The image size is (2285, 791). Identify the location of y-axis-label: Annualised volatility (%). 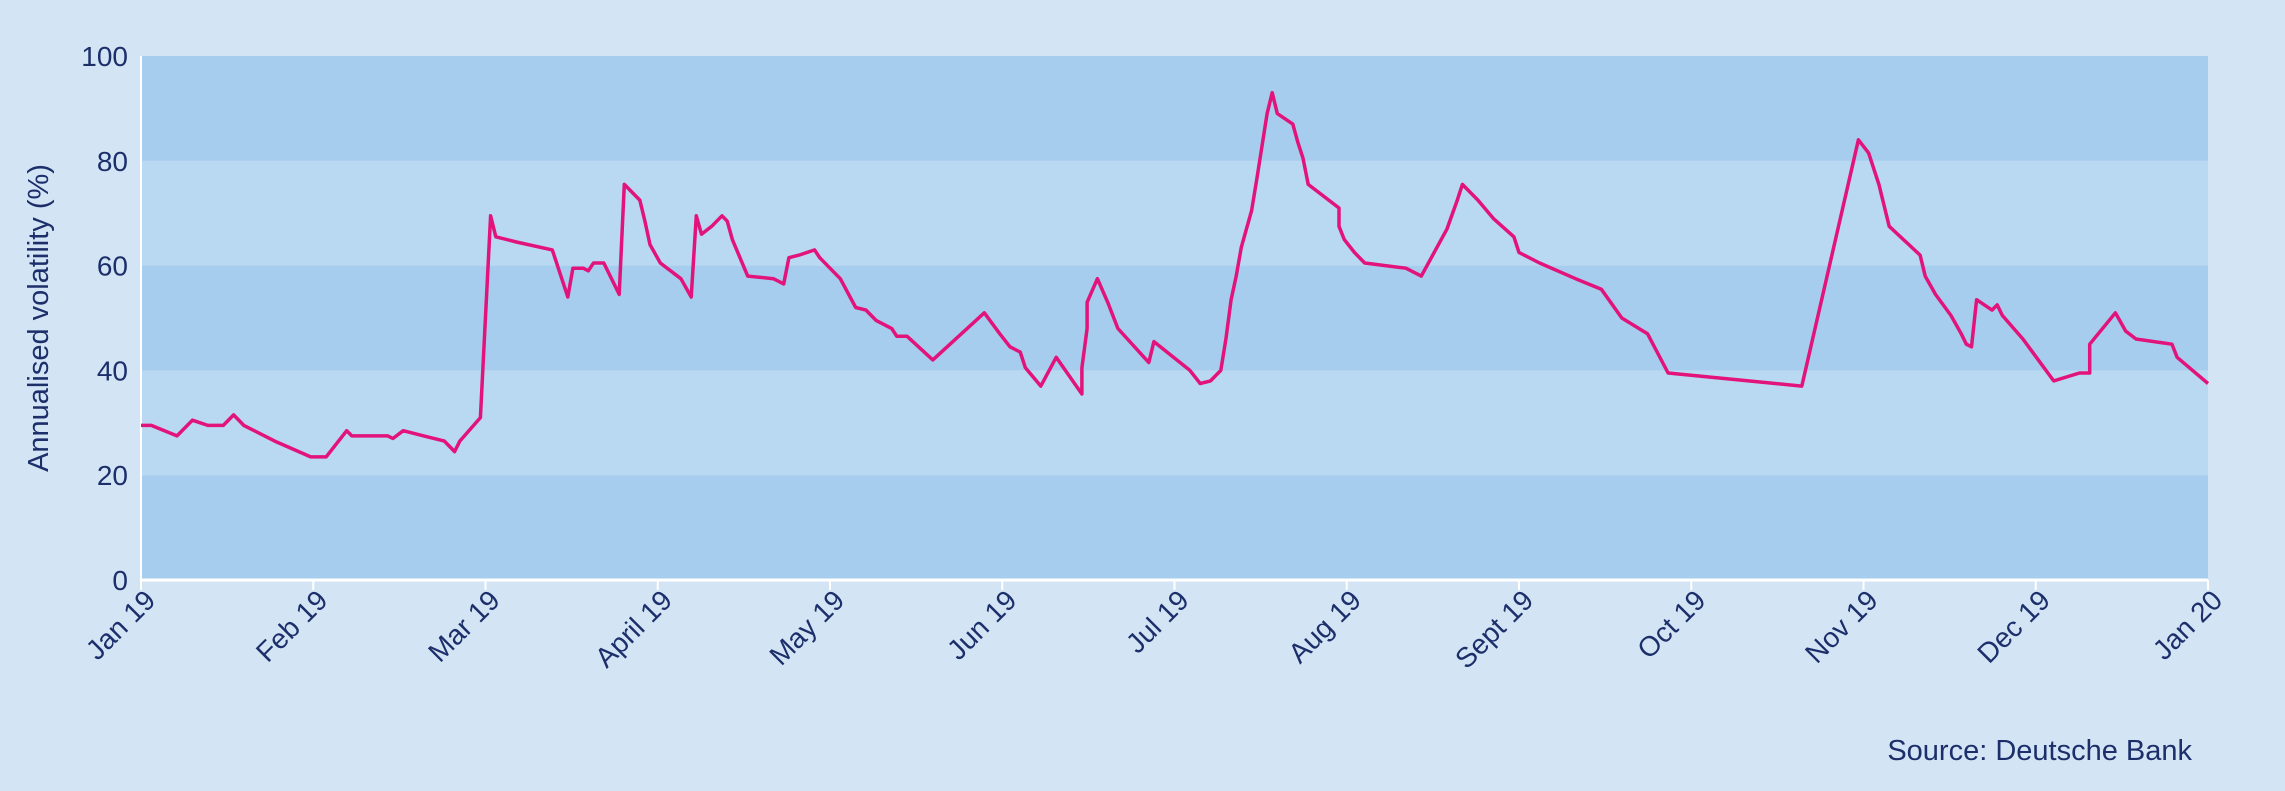
(39, 318).